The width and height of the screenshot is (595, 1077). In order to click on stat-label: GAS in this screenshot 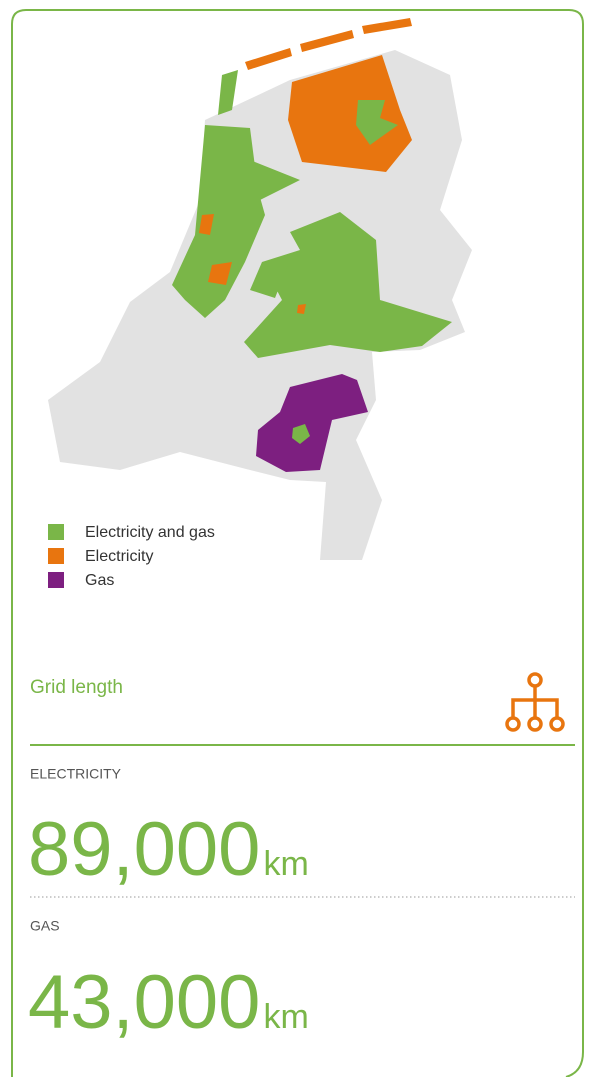, I will do `click(45, 926)`.